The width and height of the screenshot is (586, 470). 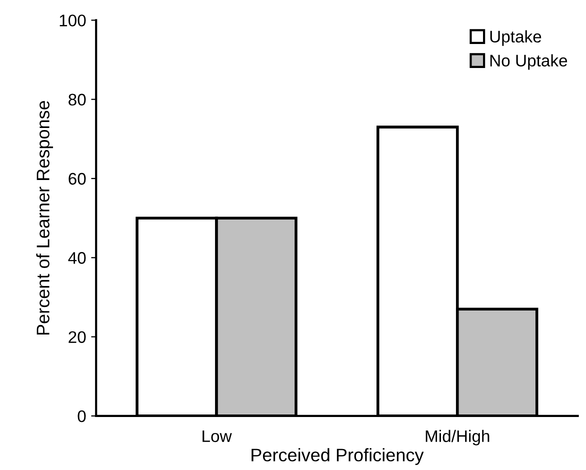 I want to click on x-tick-label: Low, so click(x=217, y=436).